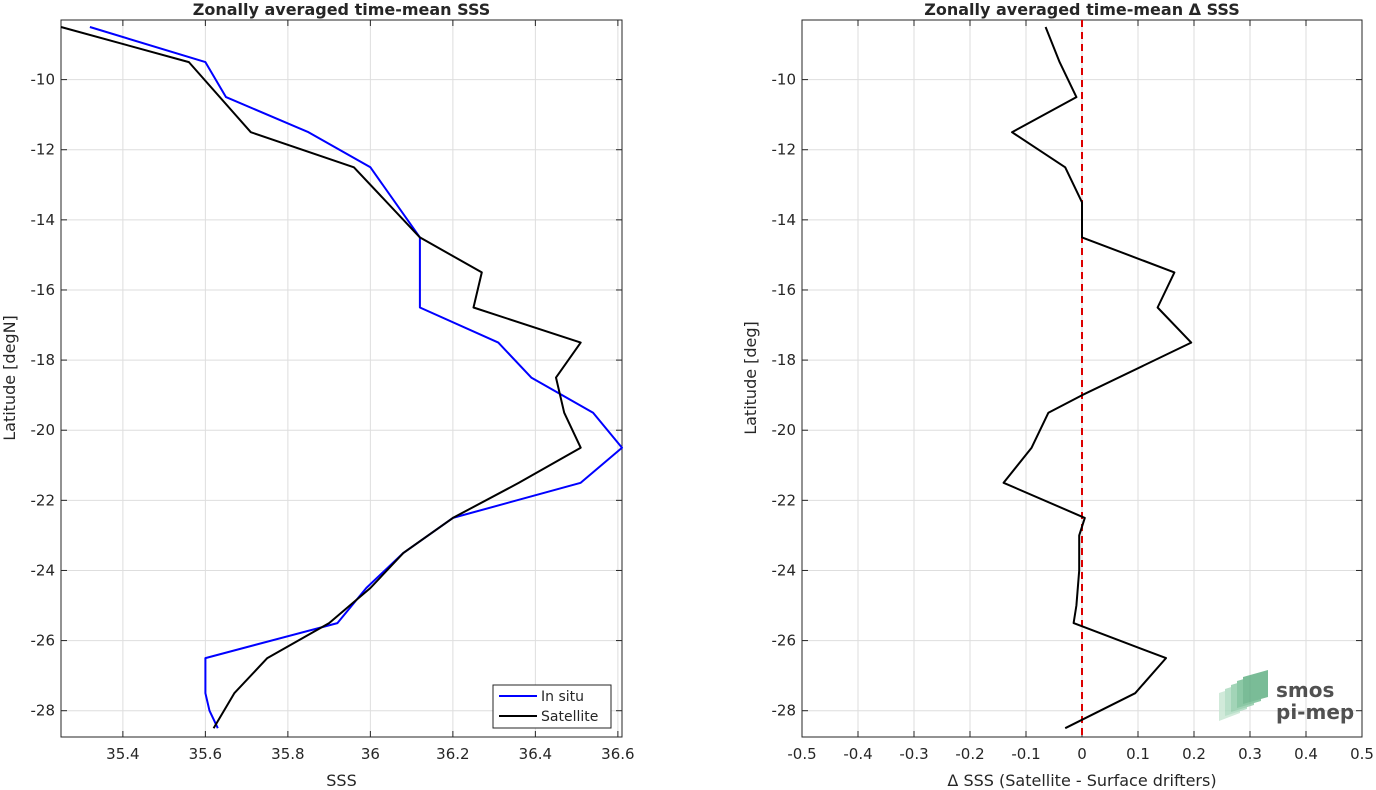 Image resolution: width=1376 pixels, height=790 pixels. I want to click on legend-label-satellite: Satellite, so click(569, 717).